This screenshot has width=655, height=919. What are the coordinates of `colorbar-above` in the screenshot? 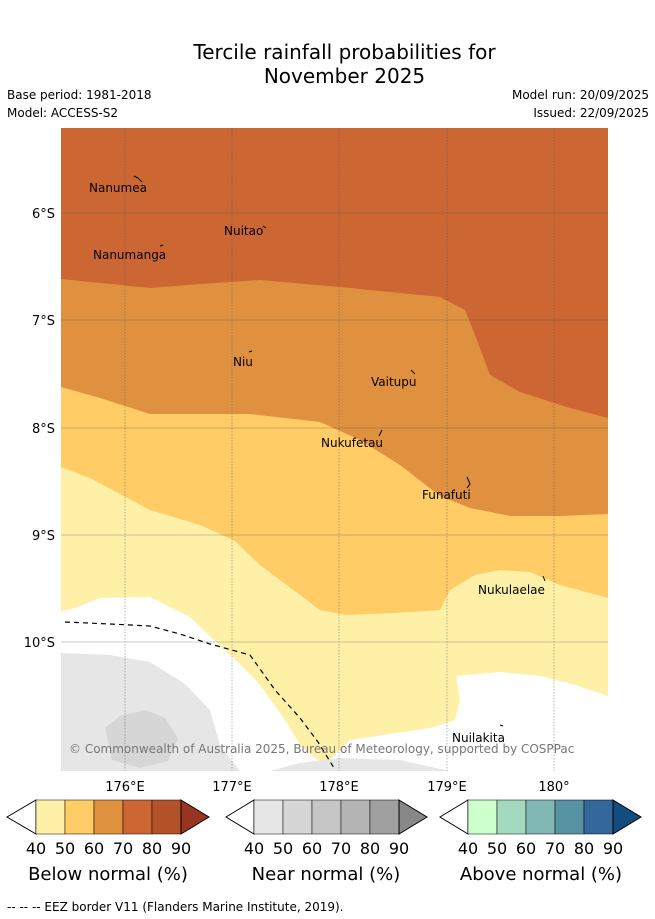 It's located at (540, 817).